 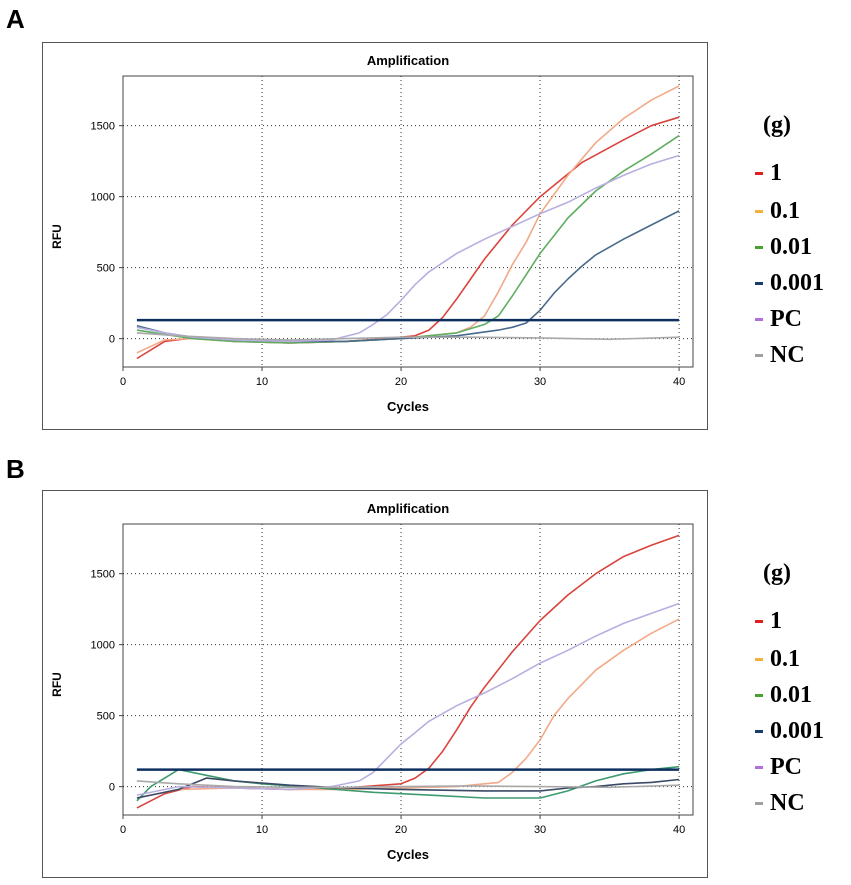 I want to click on panel-label-a: A, so click(x=15, y=19).